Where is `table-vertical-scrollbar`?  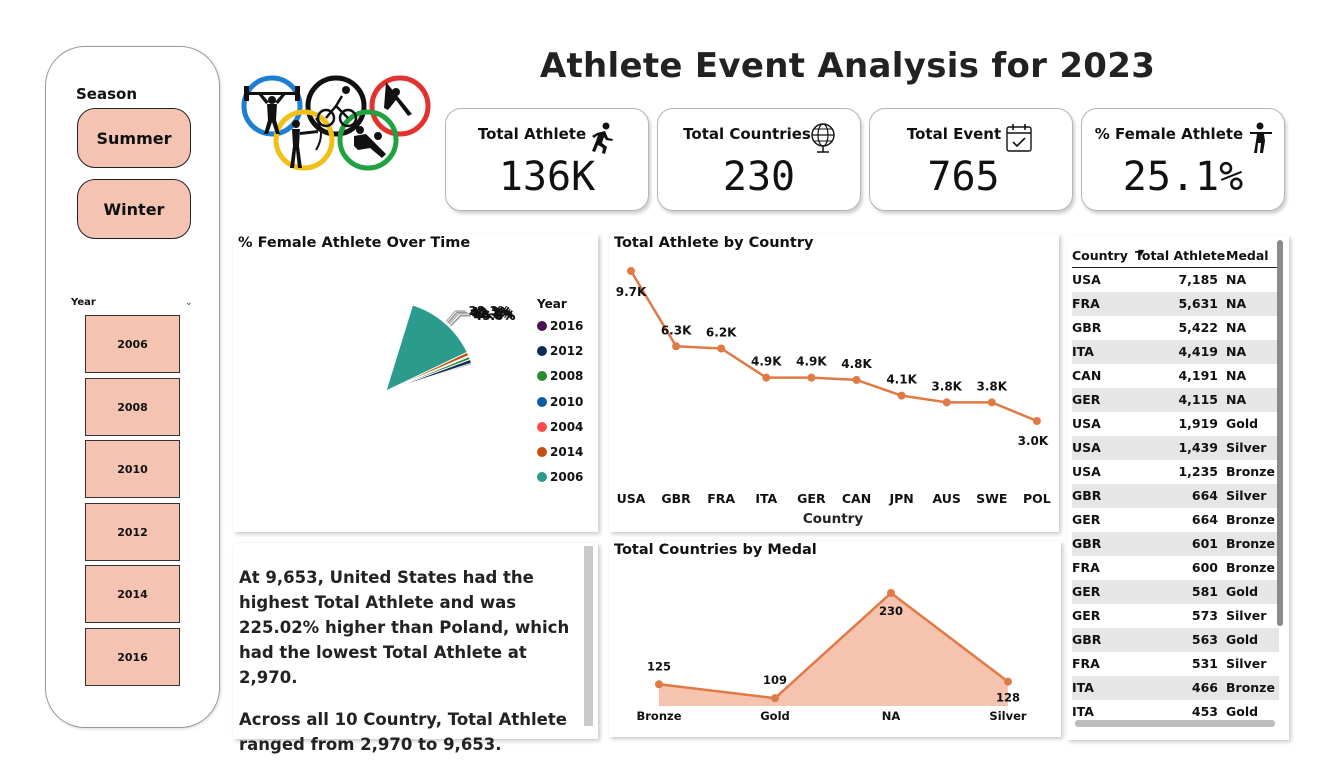
table-vertical-scrollbar is located at coordinates (1280, 433).